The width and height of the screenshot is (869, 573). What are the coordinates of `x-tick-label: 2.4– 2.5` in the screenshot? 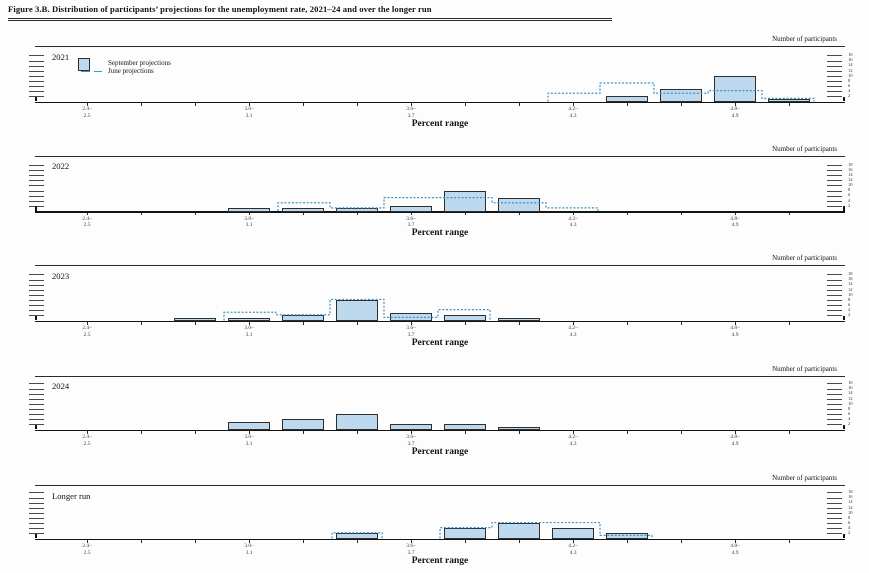 It's located at (87, 112).